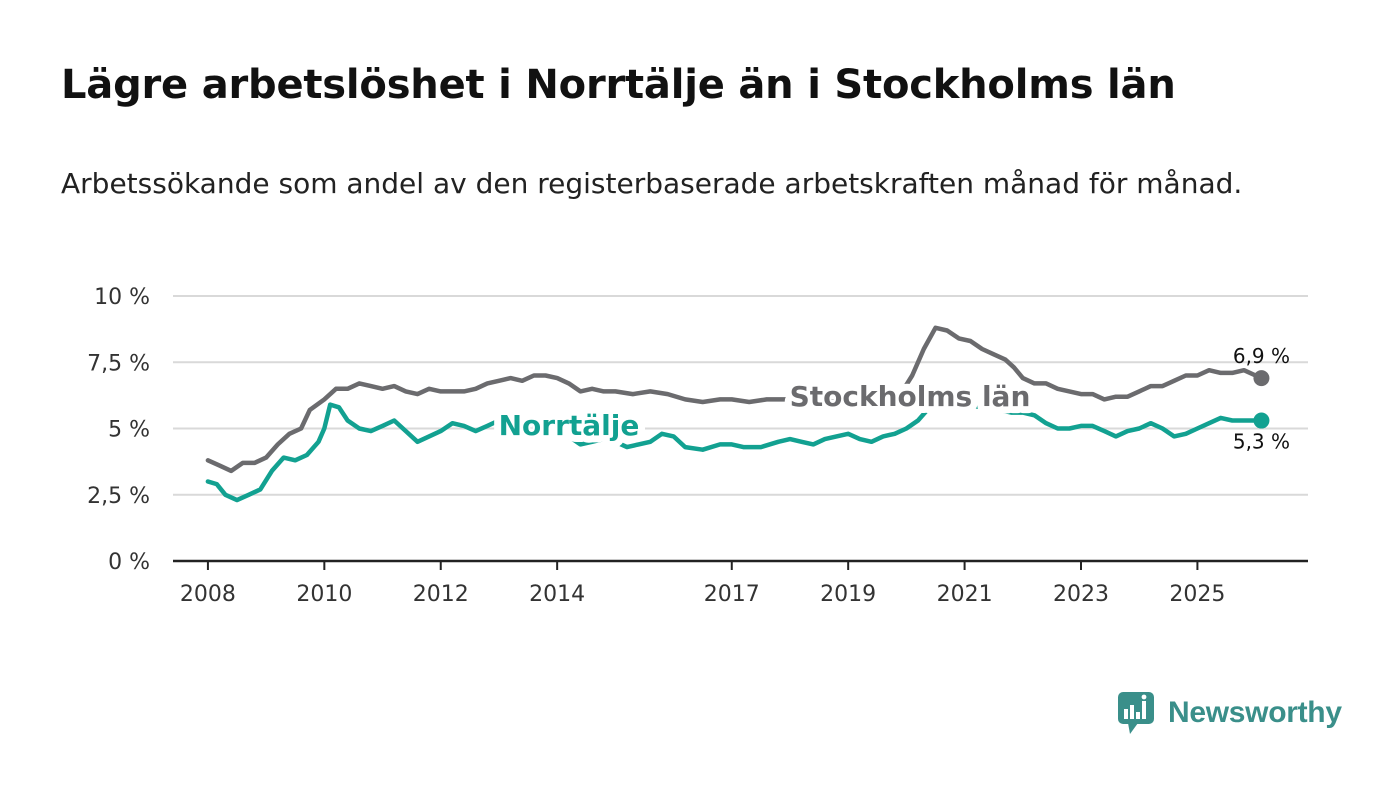 Image resolution: width=1400 pixels, height=794 pixels. What do you see at coordinates (118, 363) in the screenshot?
I see `y-tick-label: 7,5 %` at bounding box center [118, 363].